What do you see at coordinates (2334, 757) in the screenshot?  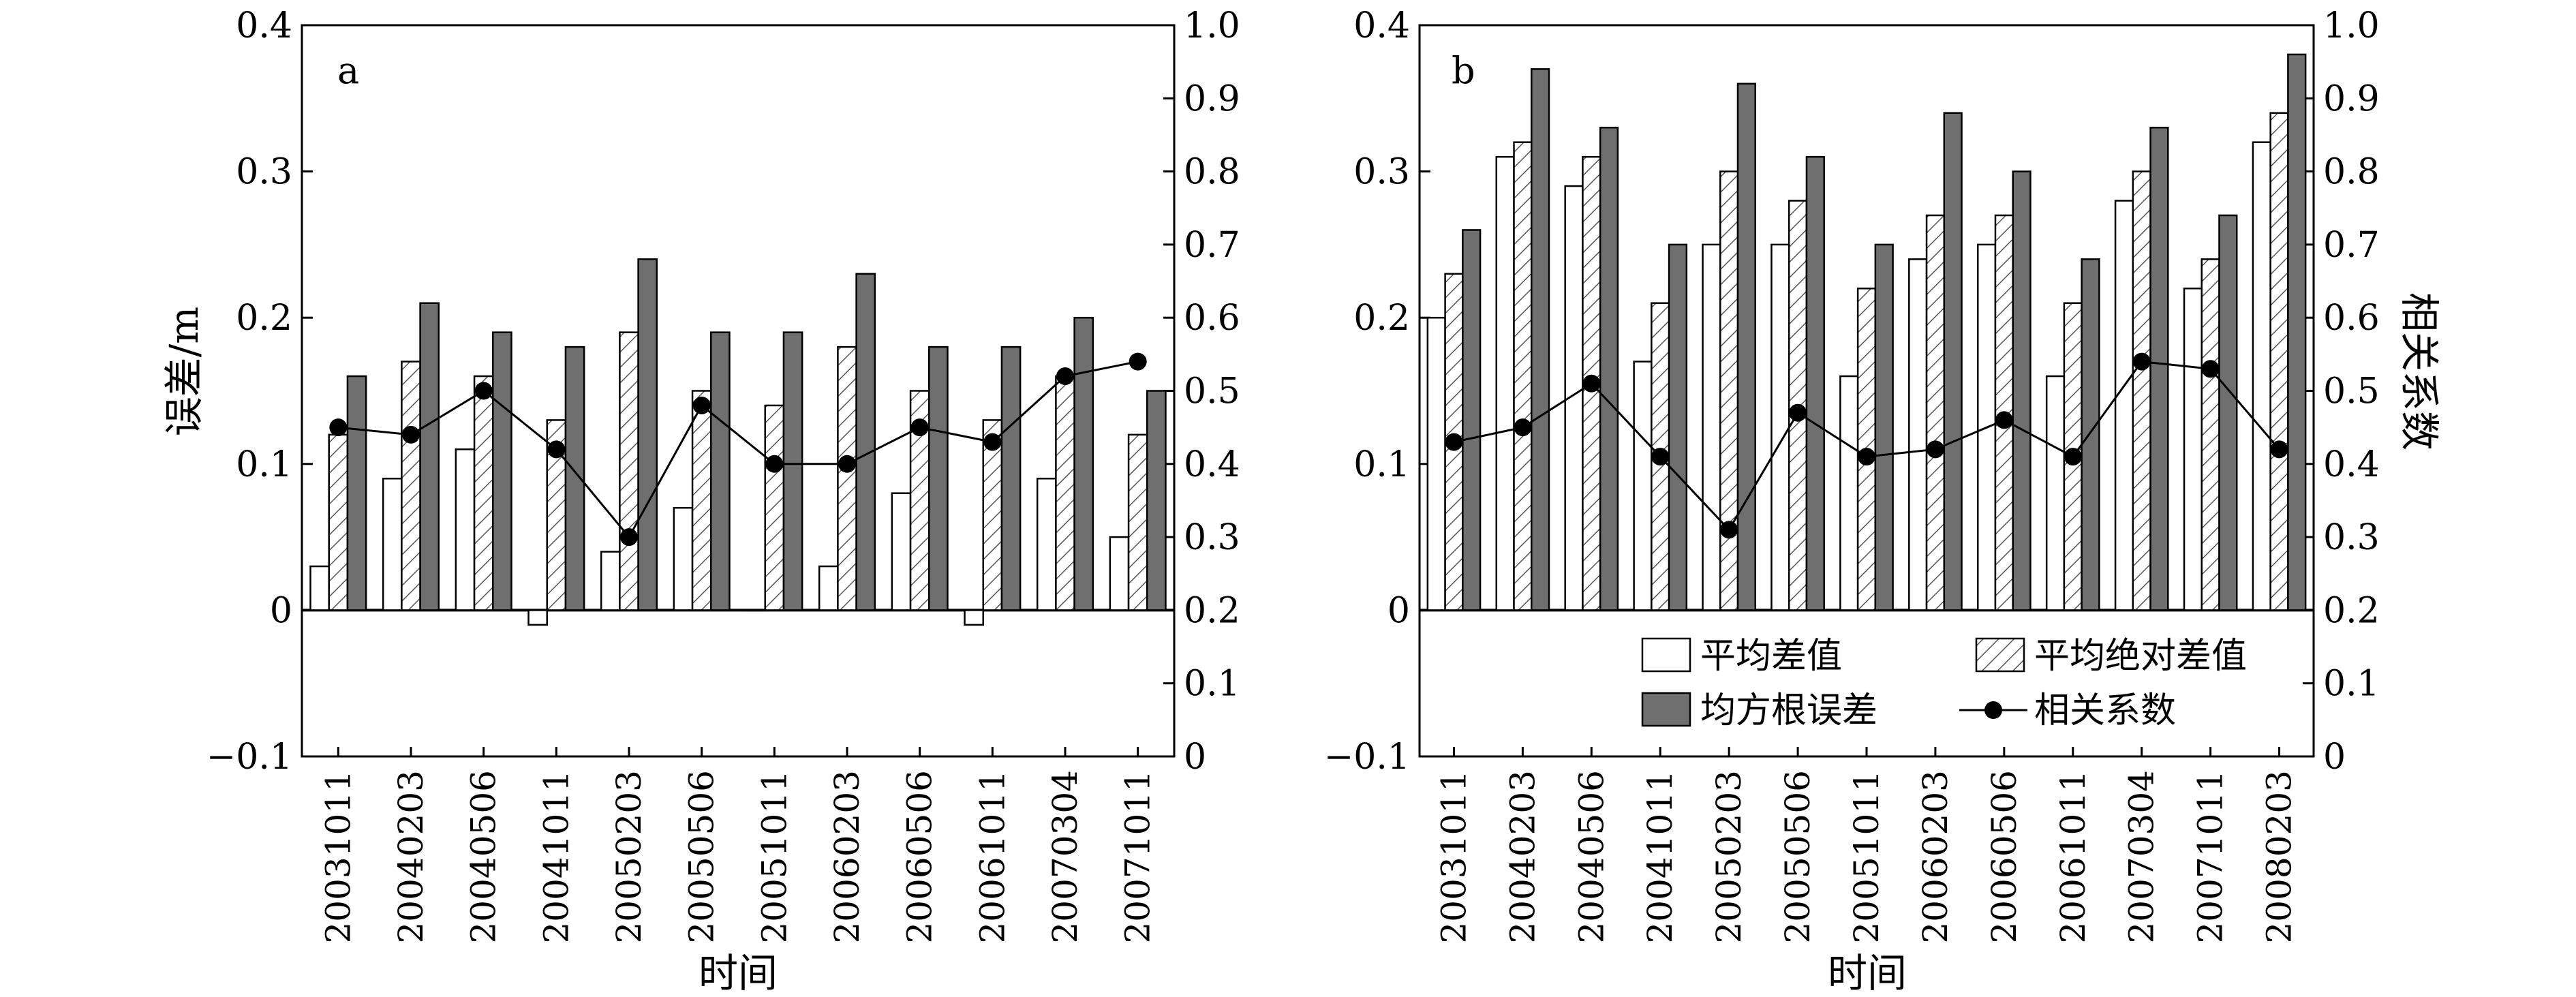 I see `y2-tick-label: 0` at bounding box center [2334, 757].